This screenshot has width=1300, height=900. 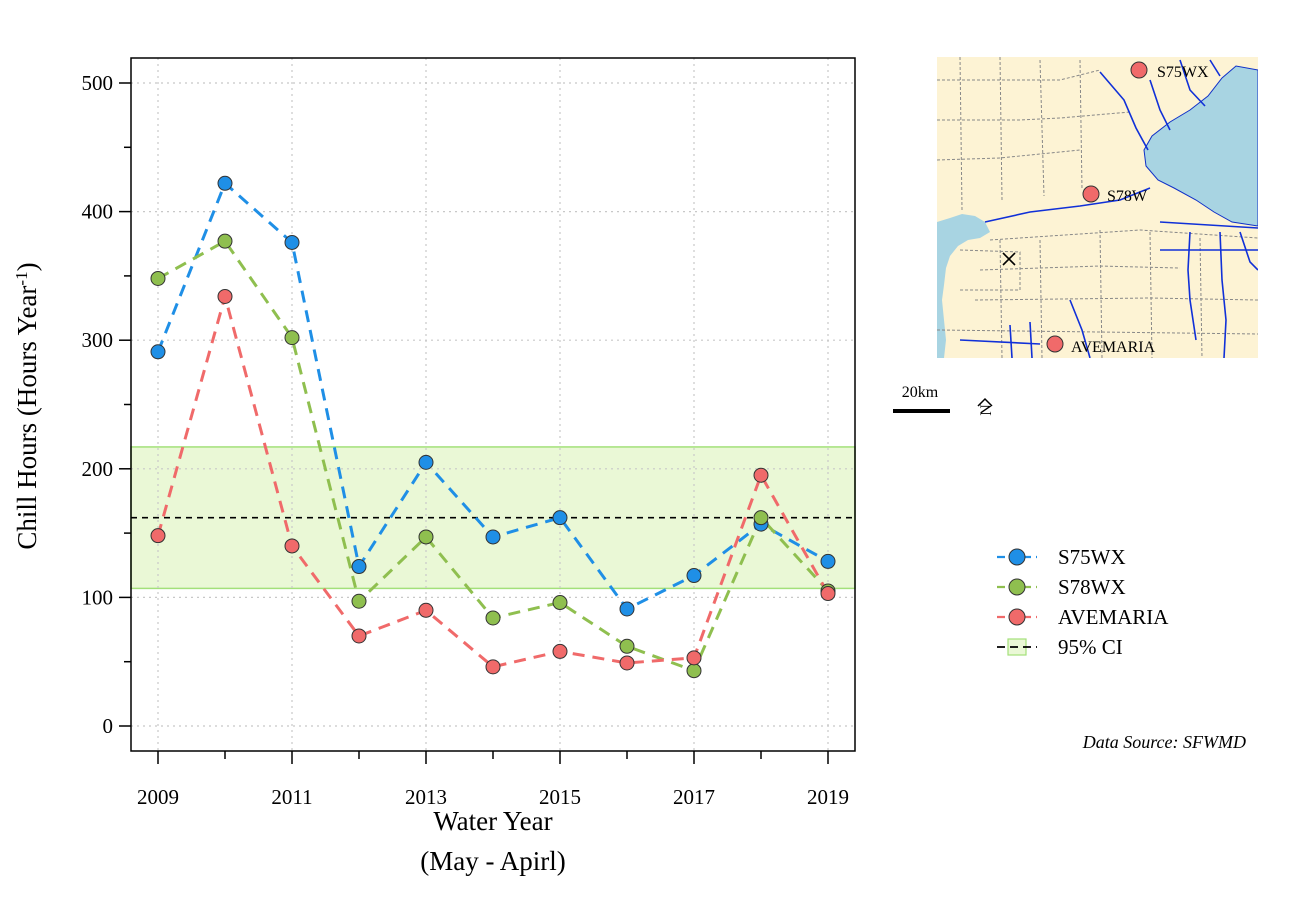 I want to click on y-tick-label: 0, so click(x=108, y=726).